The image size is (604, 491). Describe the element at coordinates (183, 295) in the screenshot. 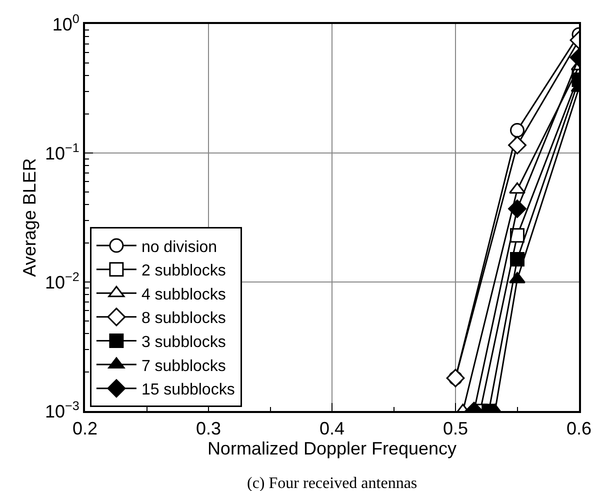

I see `legend-label: 4 subblocks` at that location.